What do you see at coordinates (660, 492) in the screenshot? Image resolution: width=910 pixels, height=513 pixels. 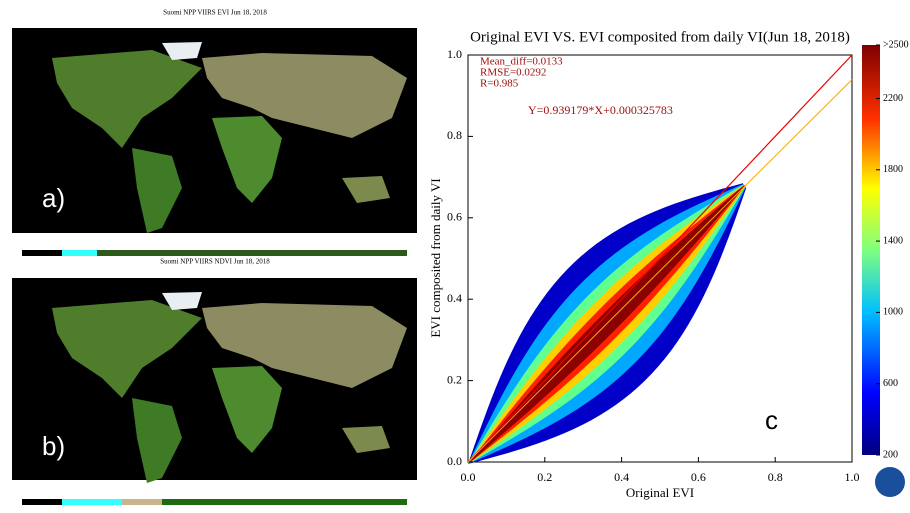 I see `x-axis-label: Original EVI` at bounding box center [660, 492].